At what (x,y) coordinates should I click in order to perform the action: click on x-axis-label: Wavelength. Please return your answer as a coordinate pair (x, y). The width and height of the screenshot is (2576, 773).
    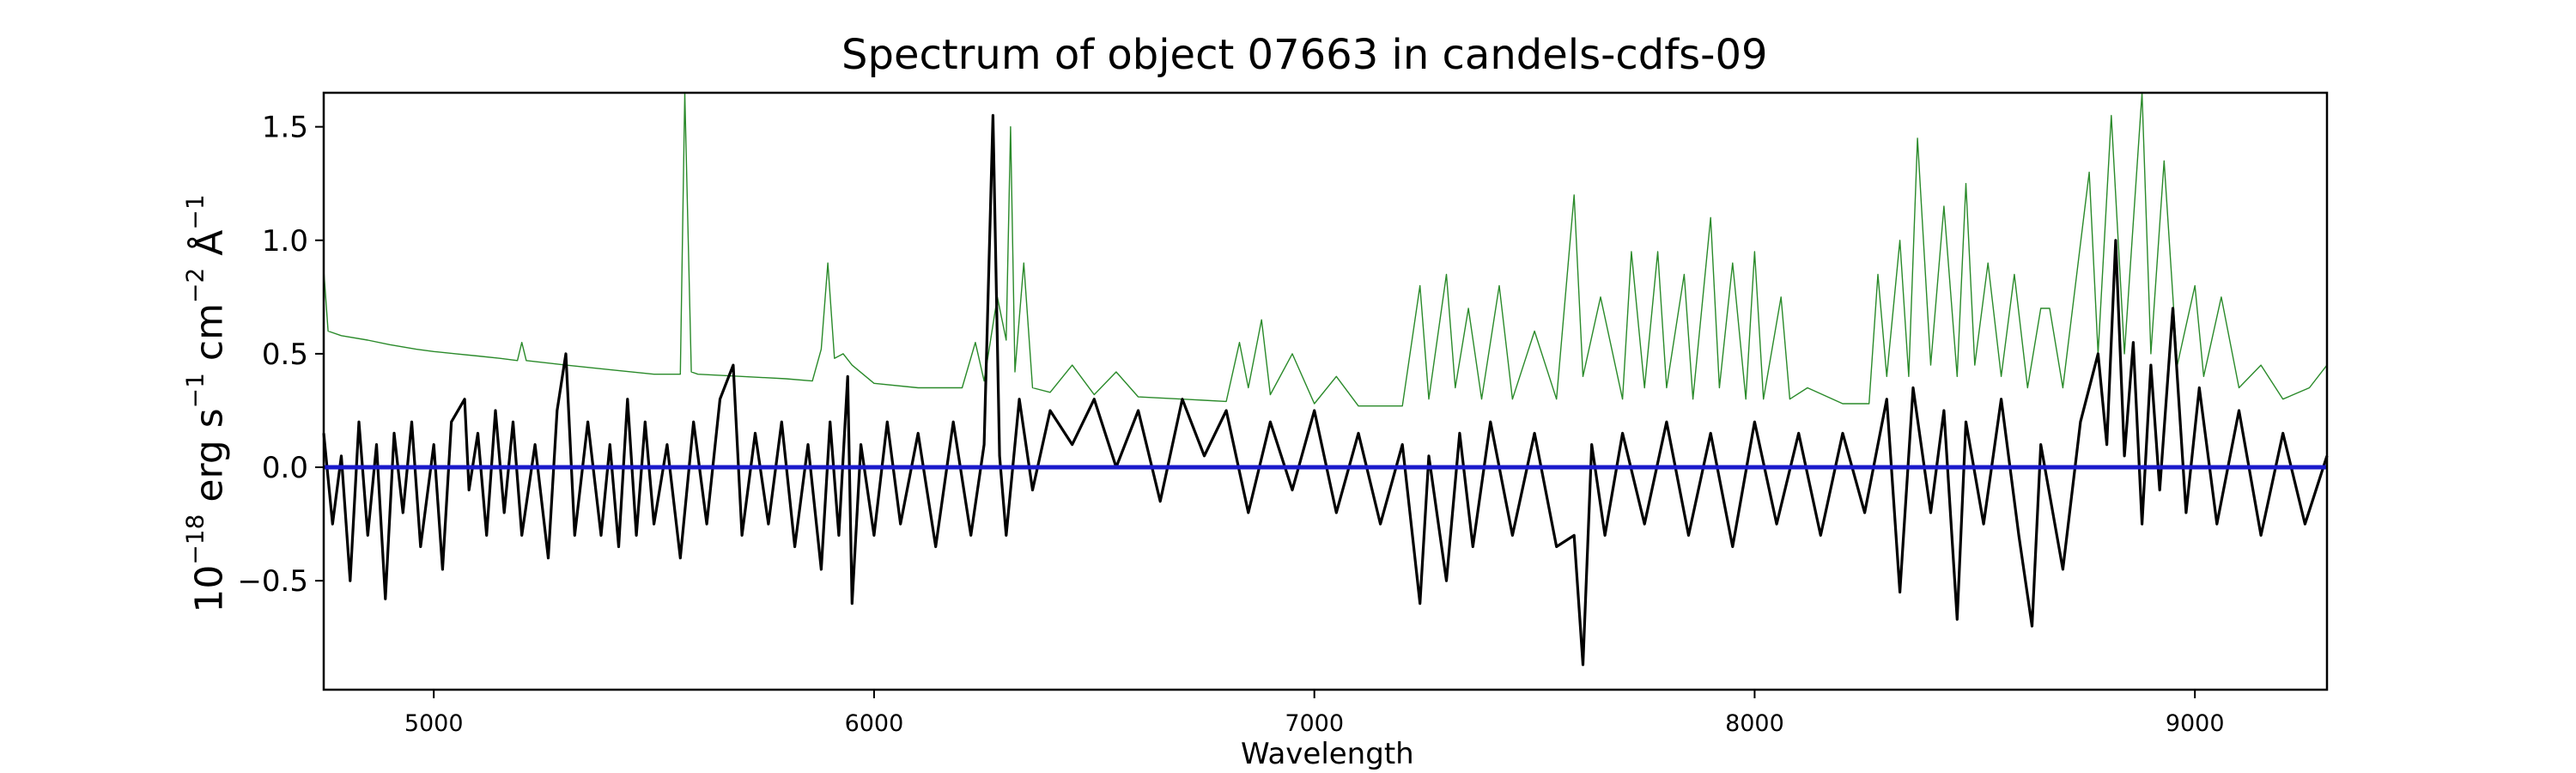
    Looking at the image, I should click on (1327, 754).